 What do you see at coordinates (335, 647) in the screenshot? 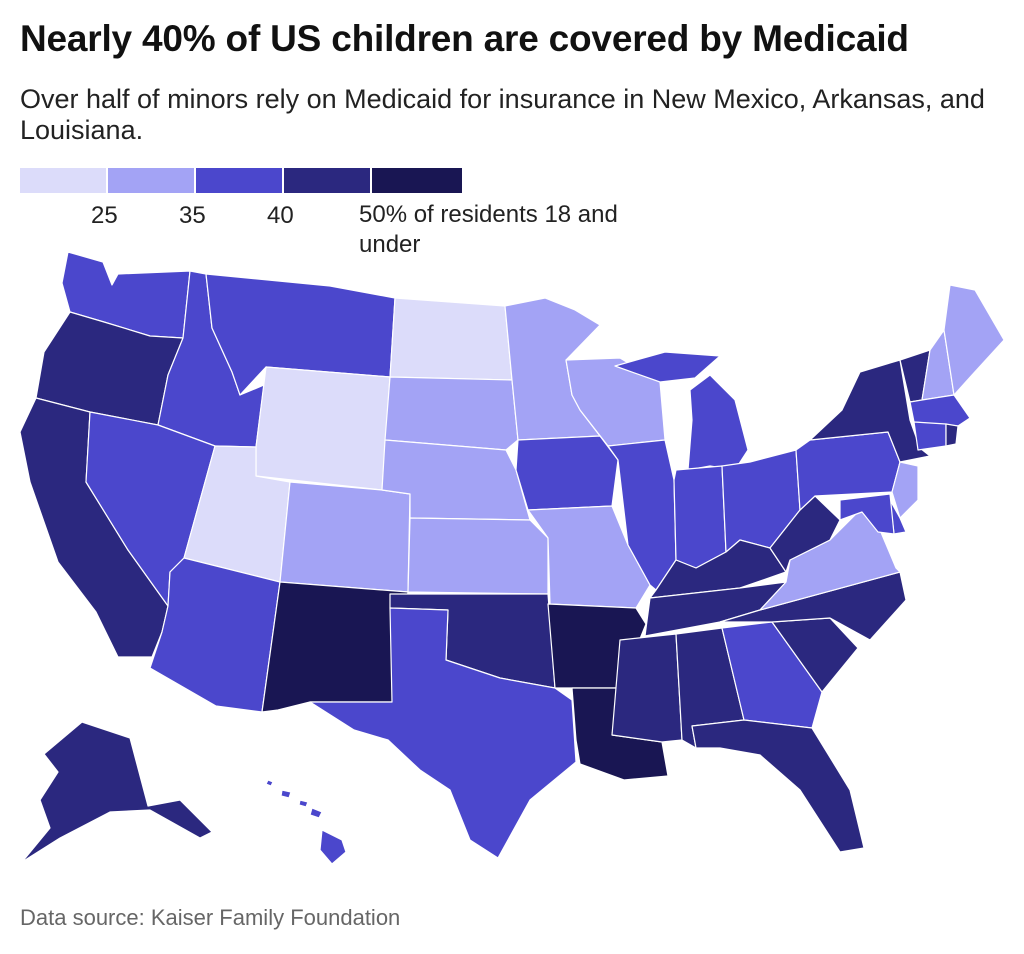
I see `state-new-mexico` at bounding box center [335, 647].